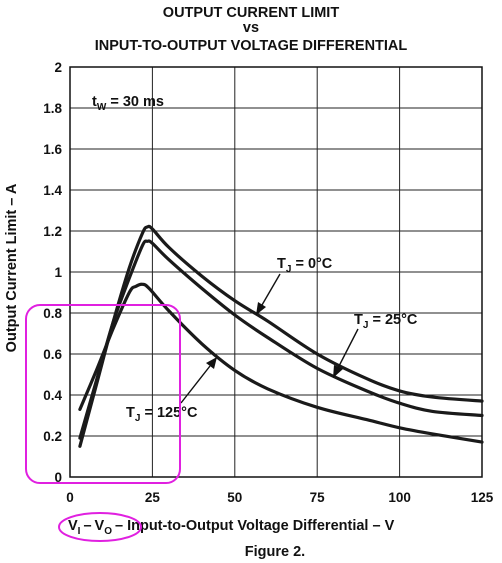  Describe the element at coordinates (94, 102) in the screenshot. I see `condition-main: t` at that location.